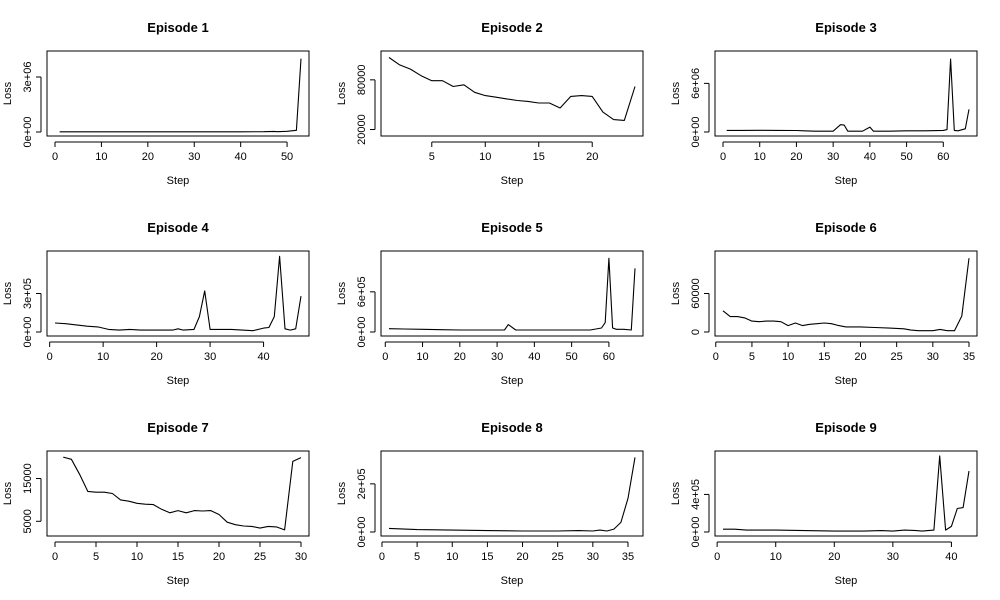  I want to click on chart-title: Episode 6, so click(845, 227).